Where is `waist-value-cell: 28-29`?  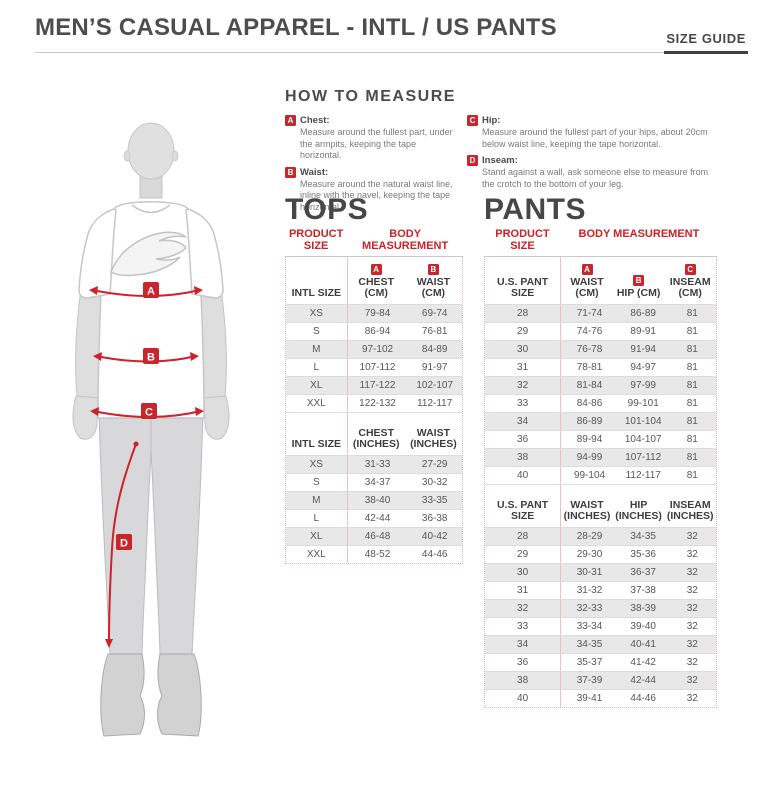 waist-value-cell: 28-29 is located at coordinates (589, 536).